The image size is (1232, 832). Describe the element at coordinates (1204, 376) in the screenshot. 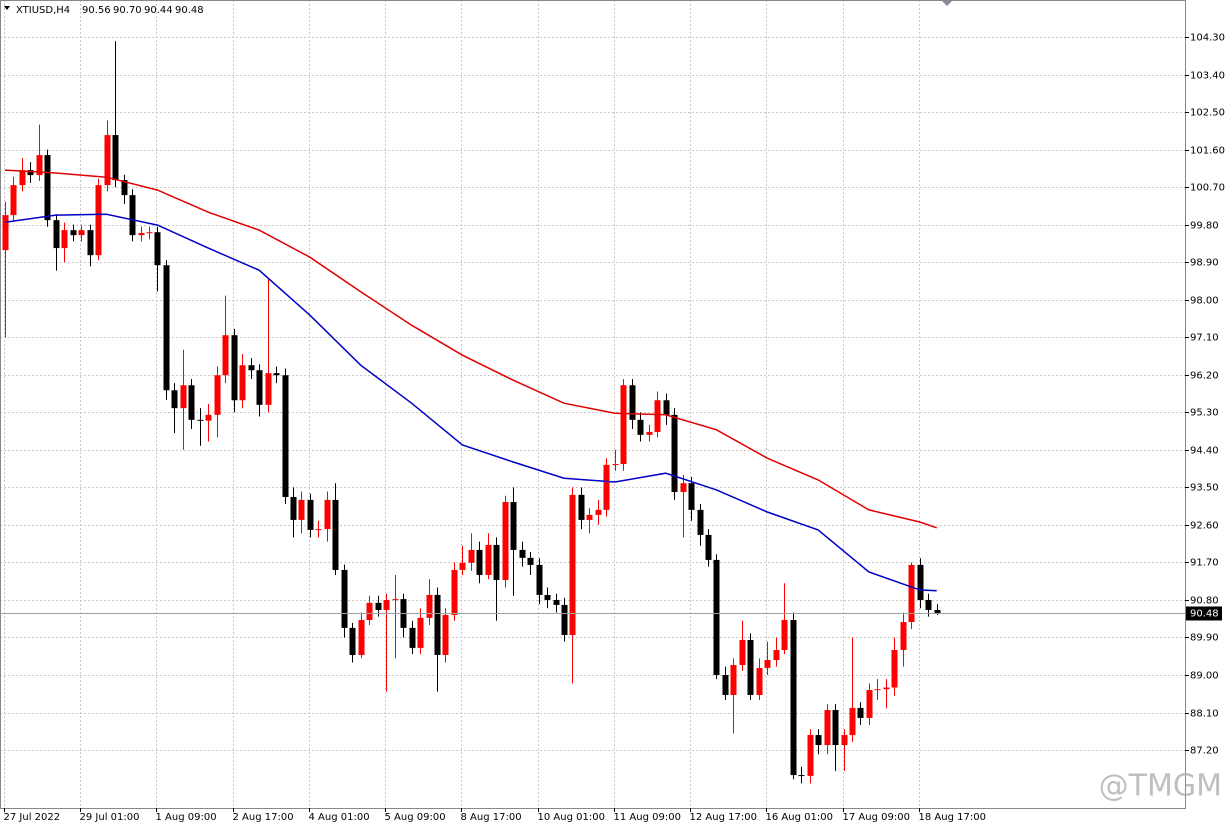

I see `y-tick-label: 96.20` at that location.